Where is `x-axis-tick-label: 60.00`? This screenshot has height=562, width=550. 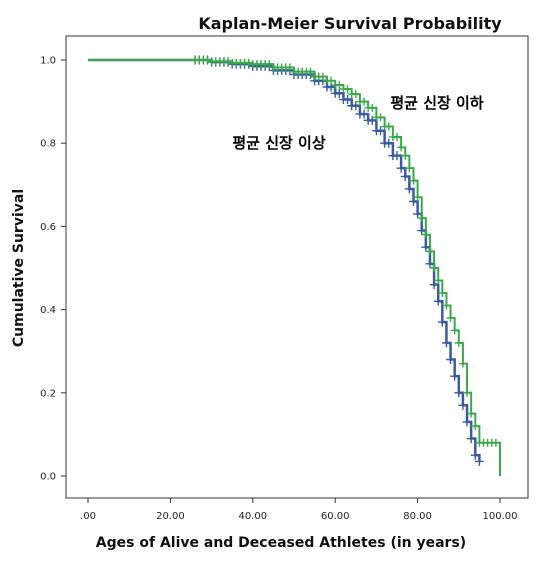 x-axis-tick-label: 60.00 is located at coordinates (335, 516).